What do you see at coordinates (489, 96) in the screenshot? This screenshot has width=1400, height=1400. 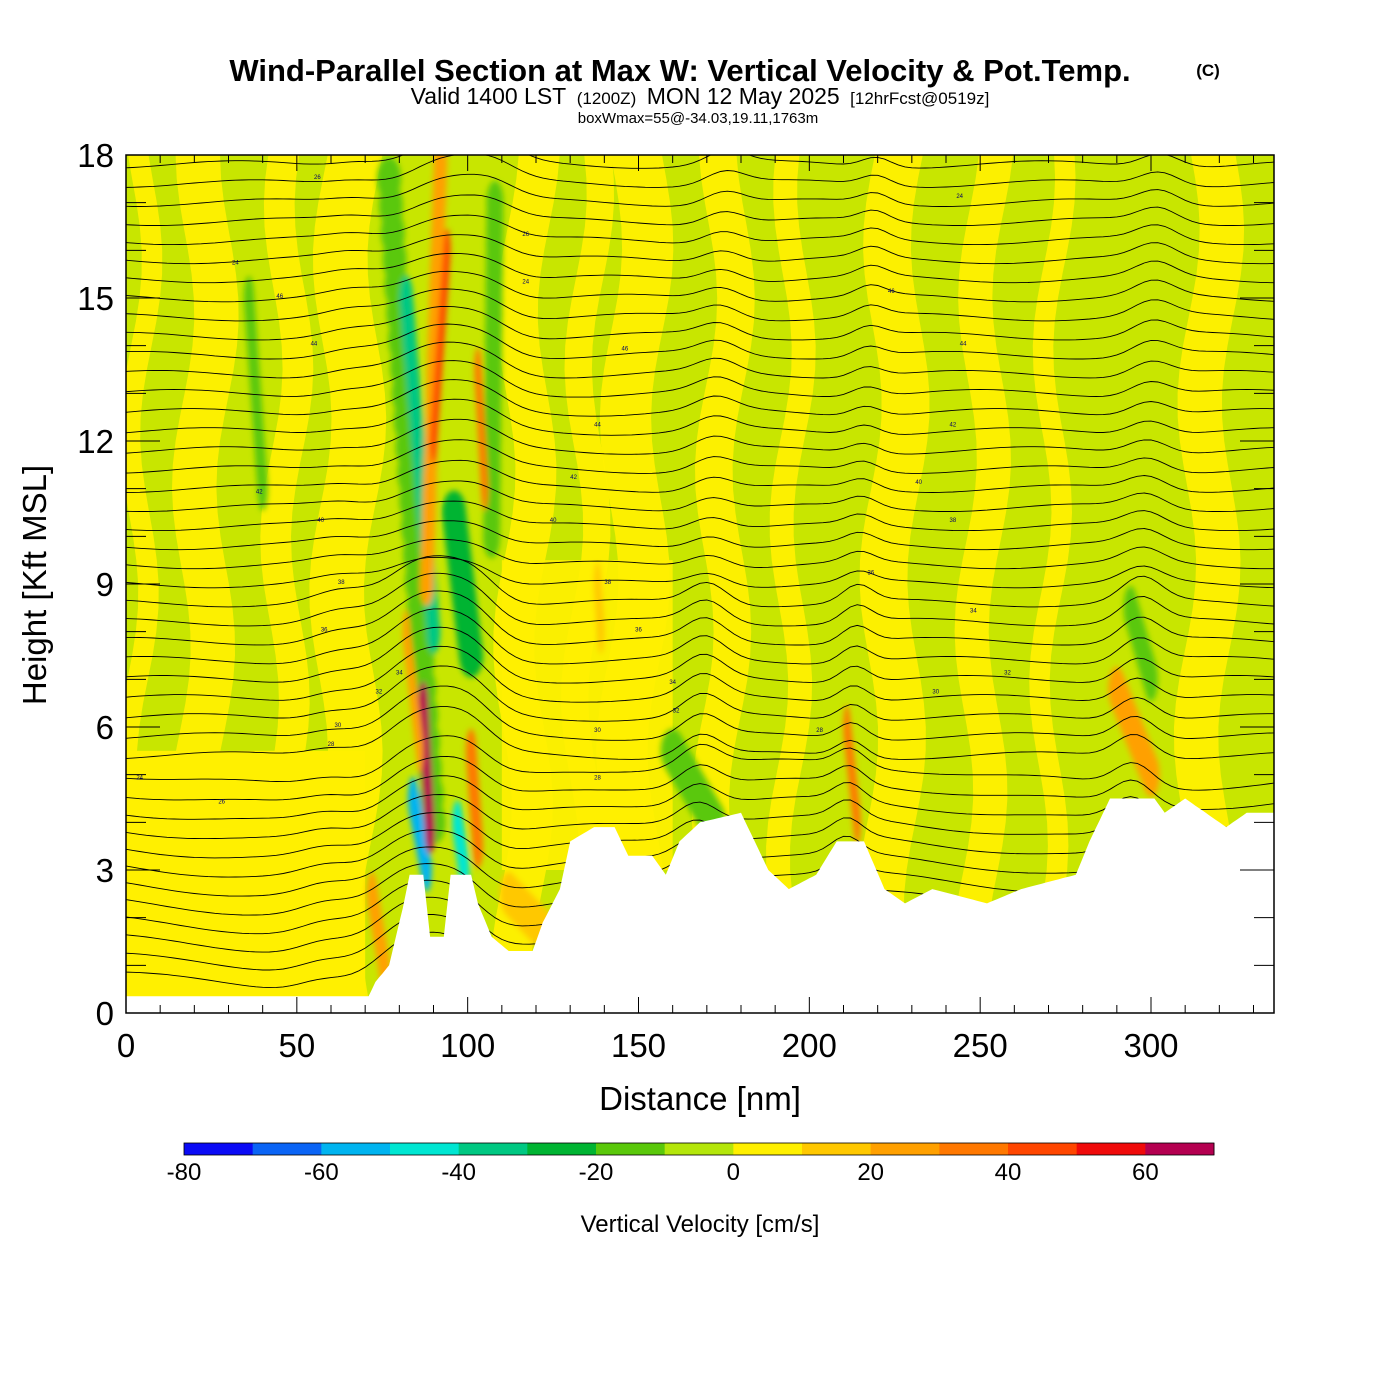 I see `valid-prefix: Valid 1400 LST` at bounding box center [489, 96].